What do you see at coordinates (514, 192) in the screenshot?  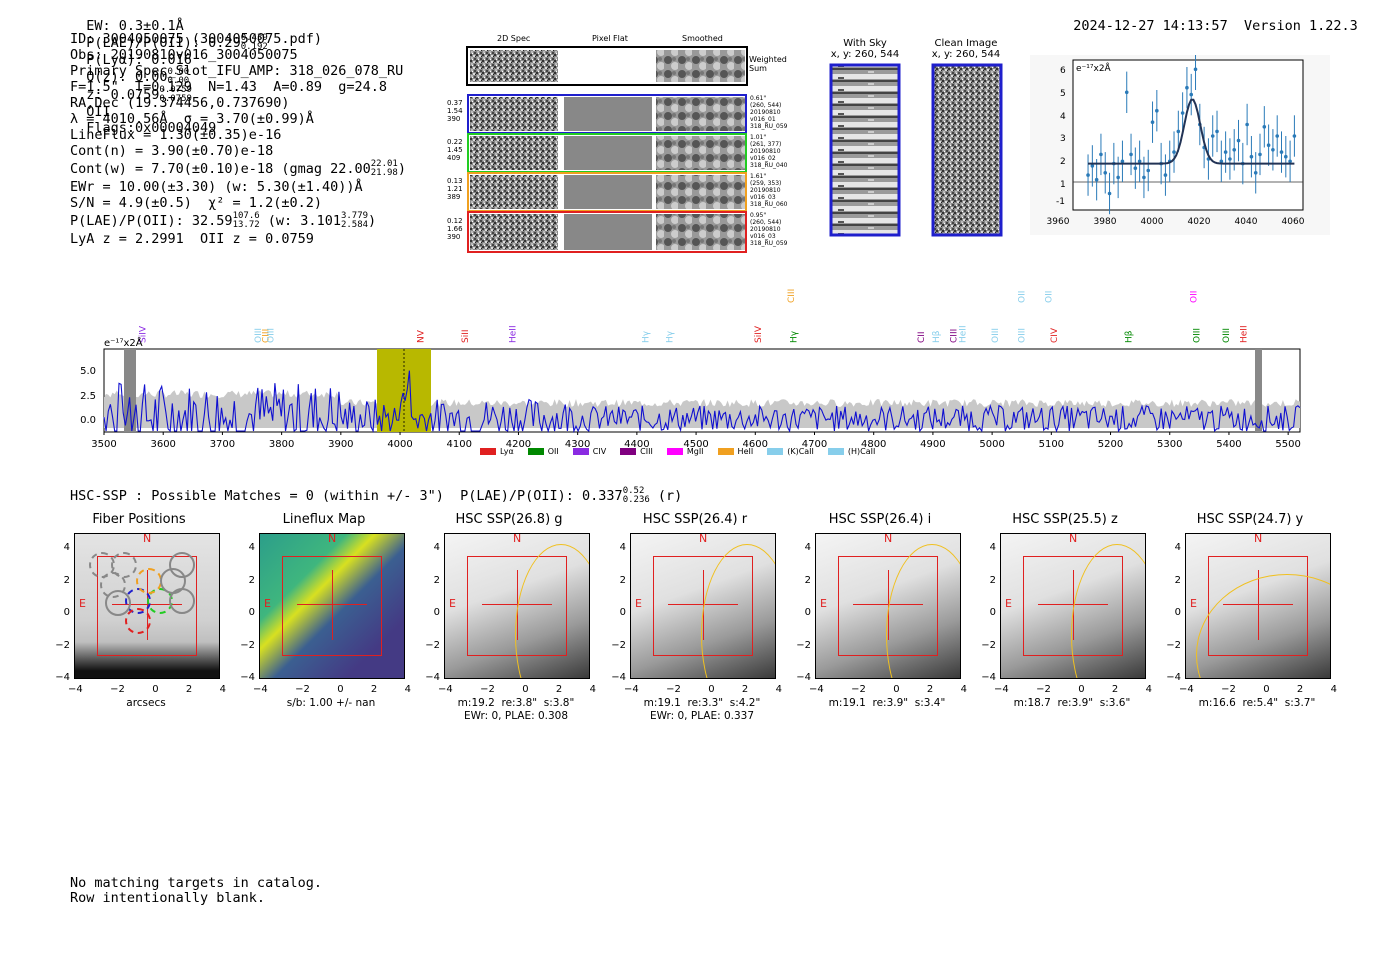 I see `row-2d` at bounding box center [514, 192].